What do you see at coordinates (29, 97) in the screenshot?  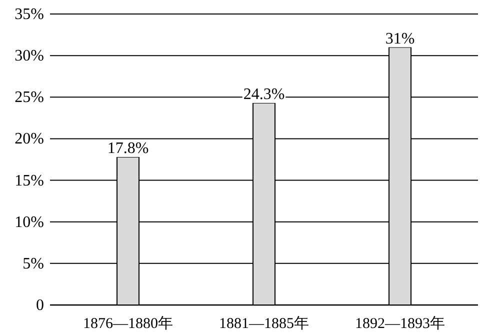 I see `y-tick-label: 25%` at bounding box center [29, 97].